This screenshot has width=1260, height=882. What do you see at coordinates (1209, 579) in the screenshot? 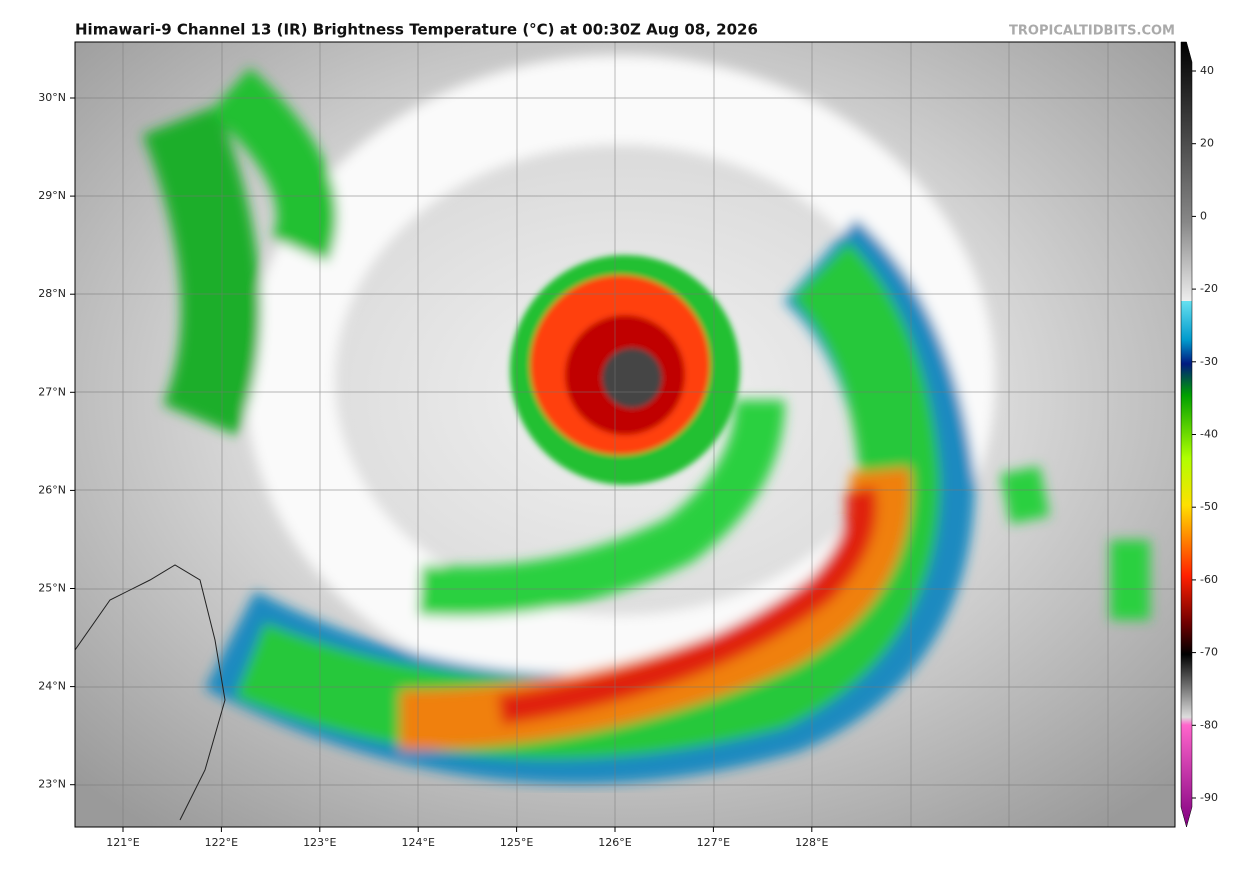
I see `colorbar-label: -60` at bounding box center [1209, 579].